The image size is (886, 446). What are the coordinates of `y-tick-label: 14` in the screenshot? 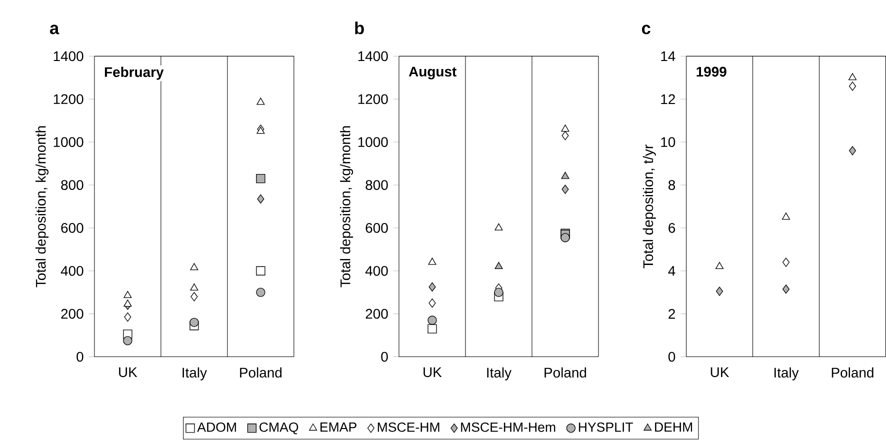 It's located at (668, 56).